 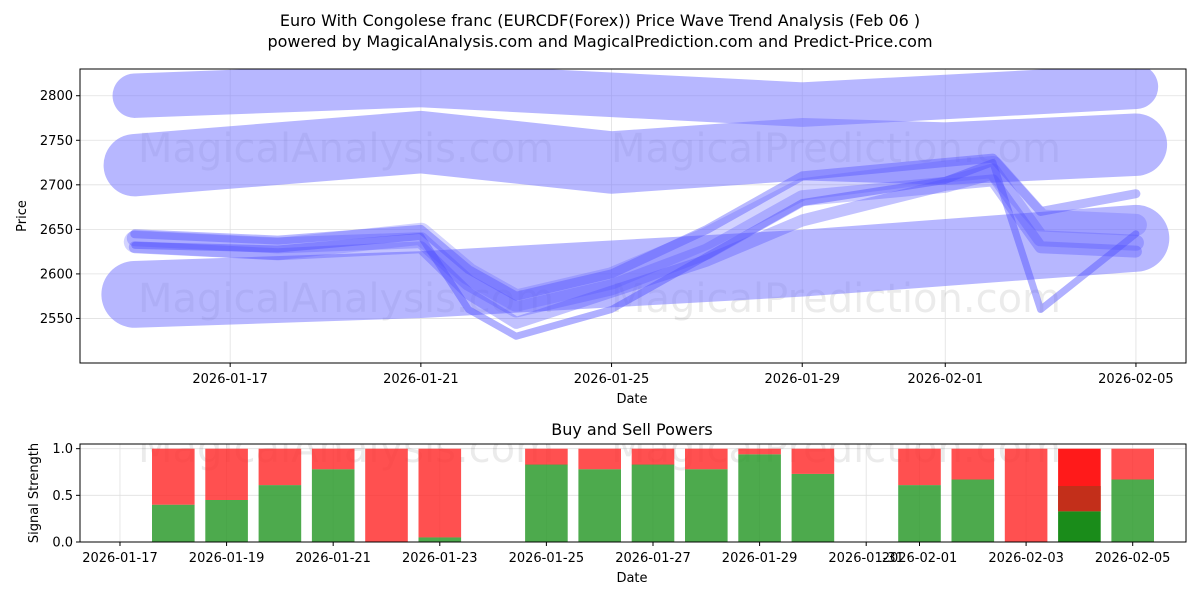 What do you see at coordinates (1079, 499) in the screenshot?
I see `overlap-bar` at bounding box center [1079, 499].